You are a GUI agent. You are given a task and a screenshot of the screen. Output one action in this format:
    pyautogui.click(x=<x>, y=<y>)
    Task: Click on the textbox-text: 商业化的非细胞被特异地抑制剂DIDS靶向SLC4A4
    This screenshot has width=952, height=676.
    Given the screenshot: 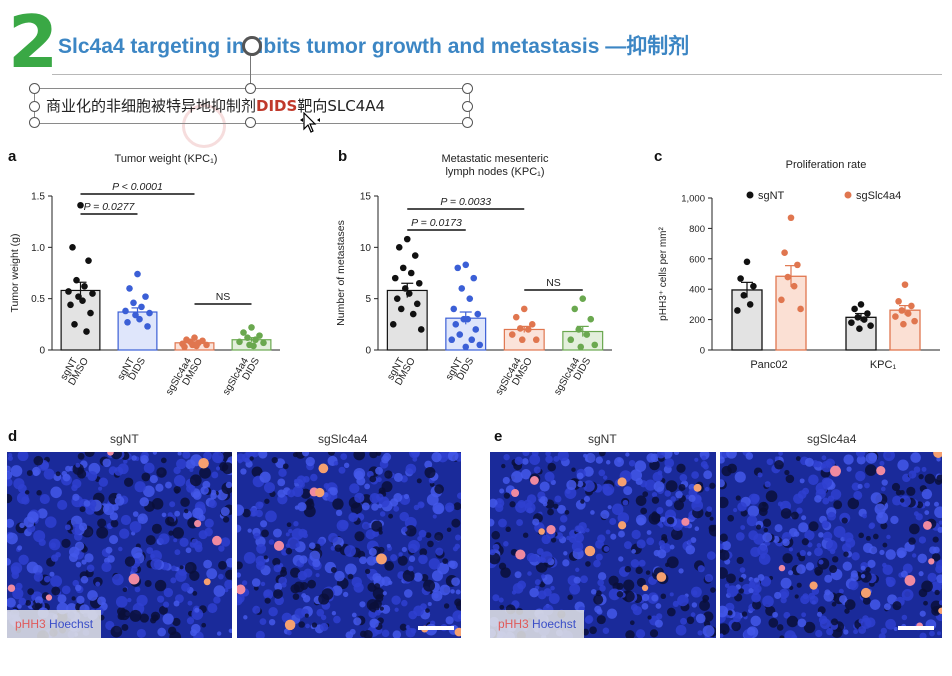 What is the action you would take?
    pyautogui.click(x=215, y=105)
    